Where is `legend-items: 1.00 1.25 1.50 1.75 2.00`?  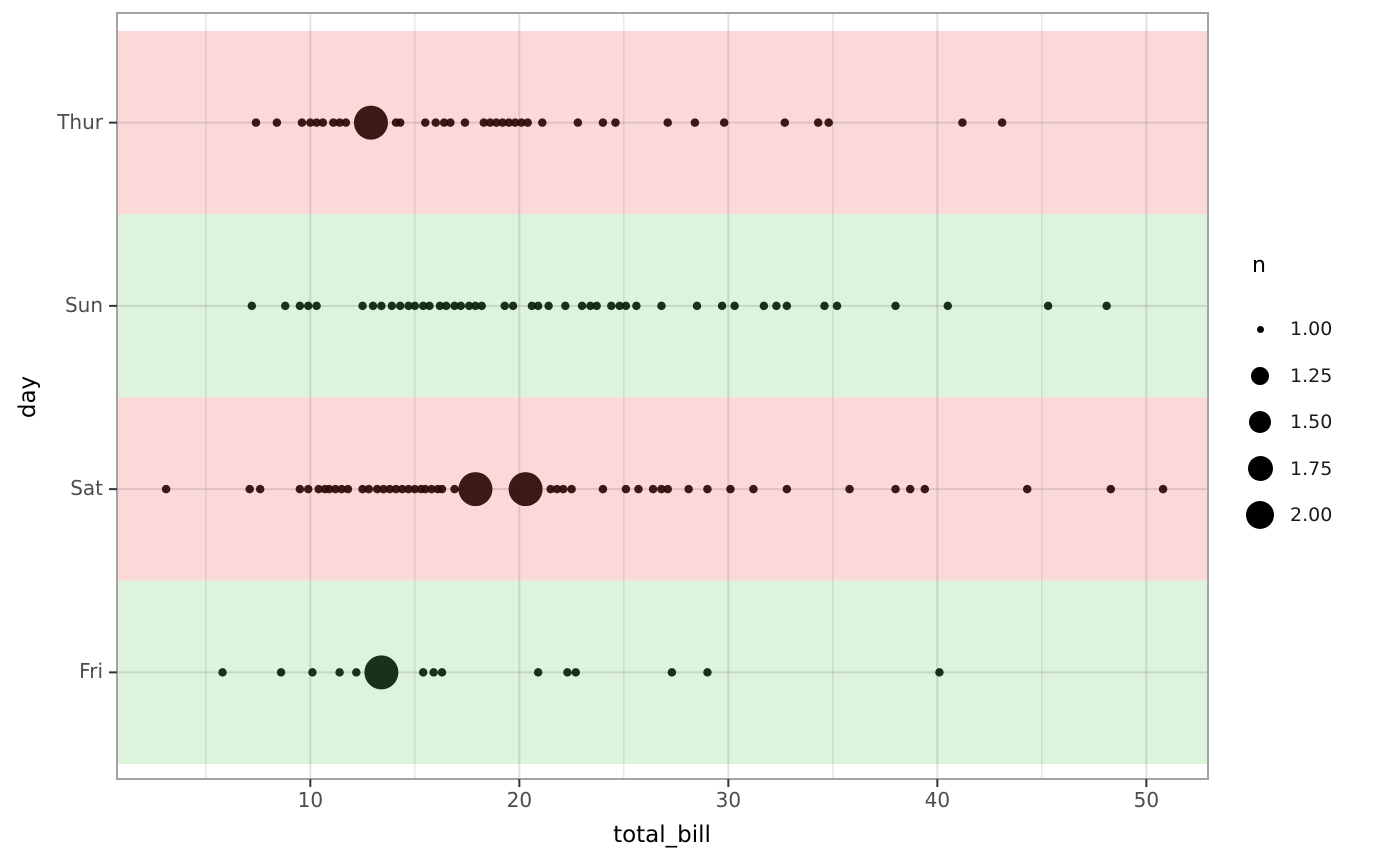
legend-items: 1.00 1.25 1.50 1.75 2.00 is located at coordinates (1315, 422).